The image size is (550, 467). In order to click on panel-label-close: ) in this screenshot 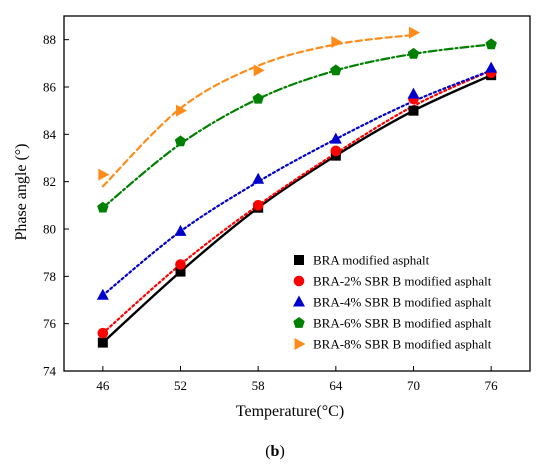, I will do `click(281, 451)`.